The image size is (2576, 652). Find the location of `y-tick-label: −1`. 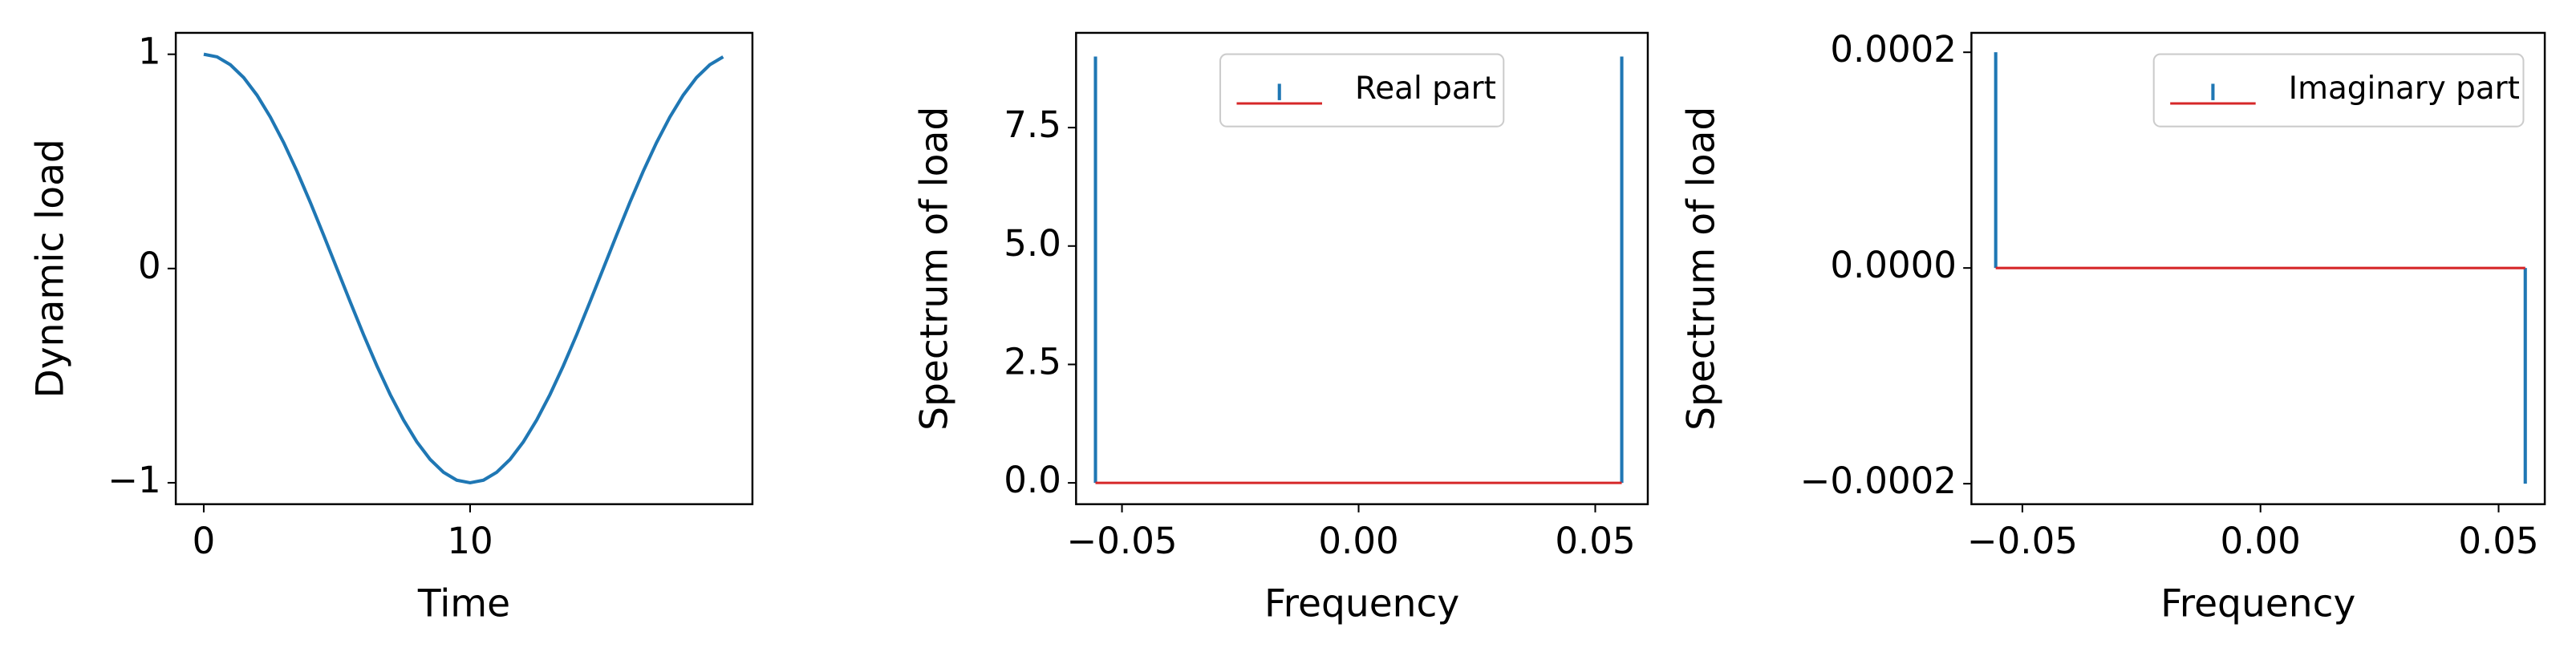

y-tick-label: −1 is located at coordinates (134, 480).